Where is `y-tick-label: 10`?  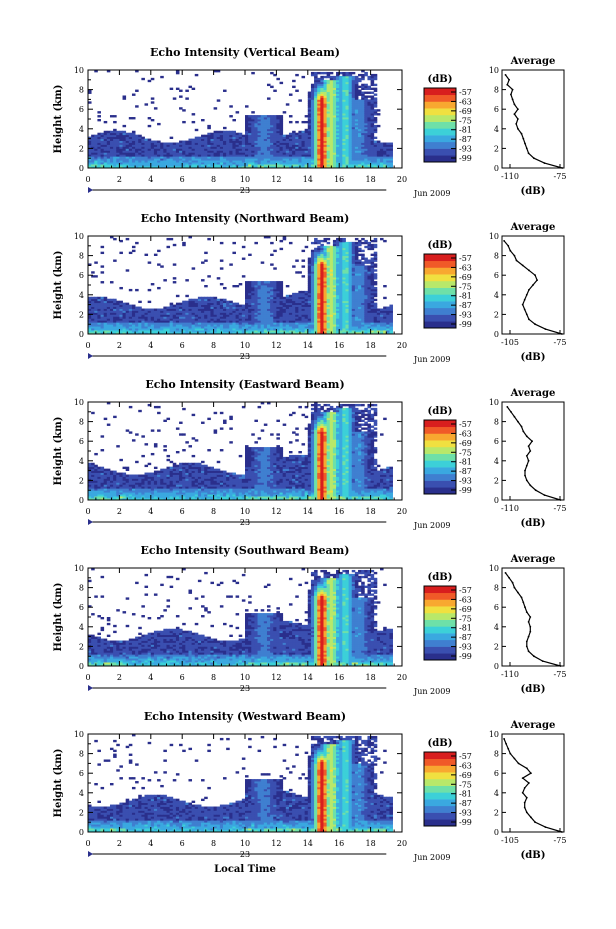 y-tick-label: 10 is located at coordinates (79, 734).